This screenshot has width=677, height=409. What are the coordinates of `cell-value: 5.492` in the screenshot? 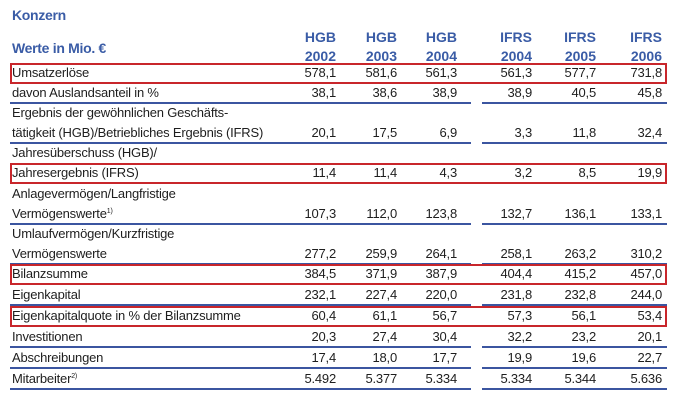 It's located at (320, 378).